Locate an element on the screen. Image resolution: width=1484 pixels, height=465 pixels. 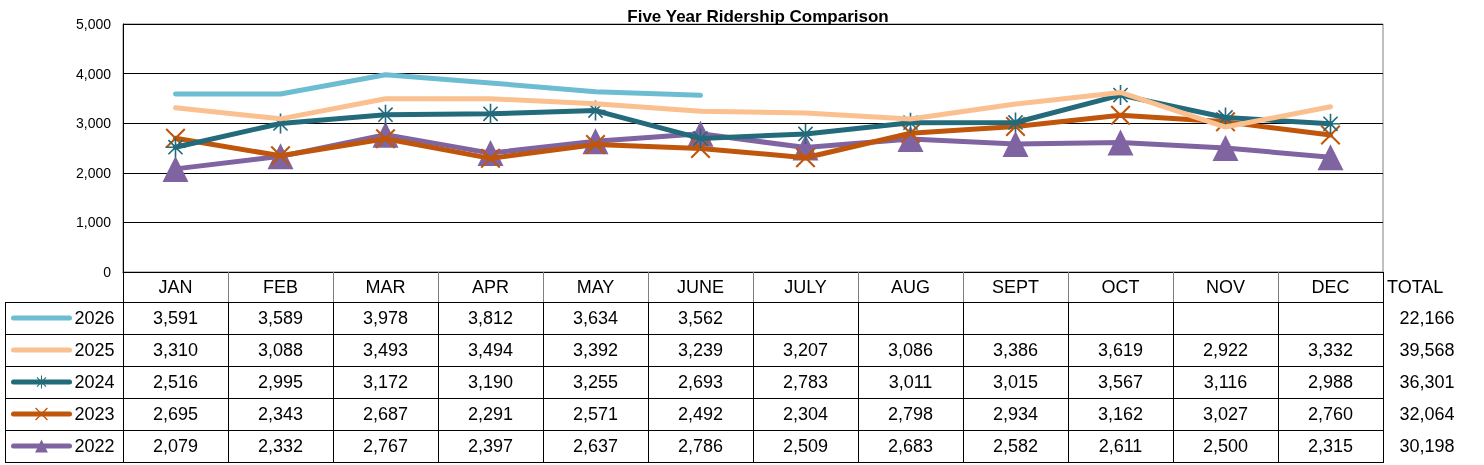
y-tick-label: 2,000 is located at coordinates (93, 172).